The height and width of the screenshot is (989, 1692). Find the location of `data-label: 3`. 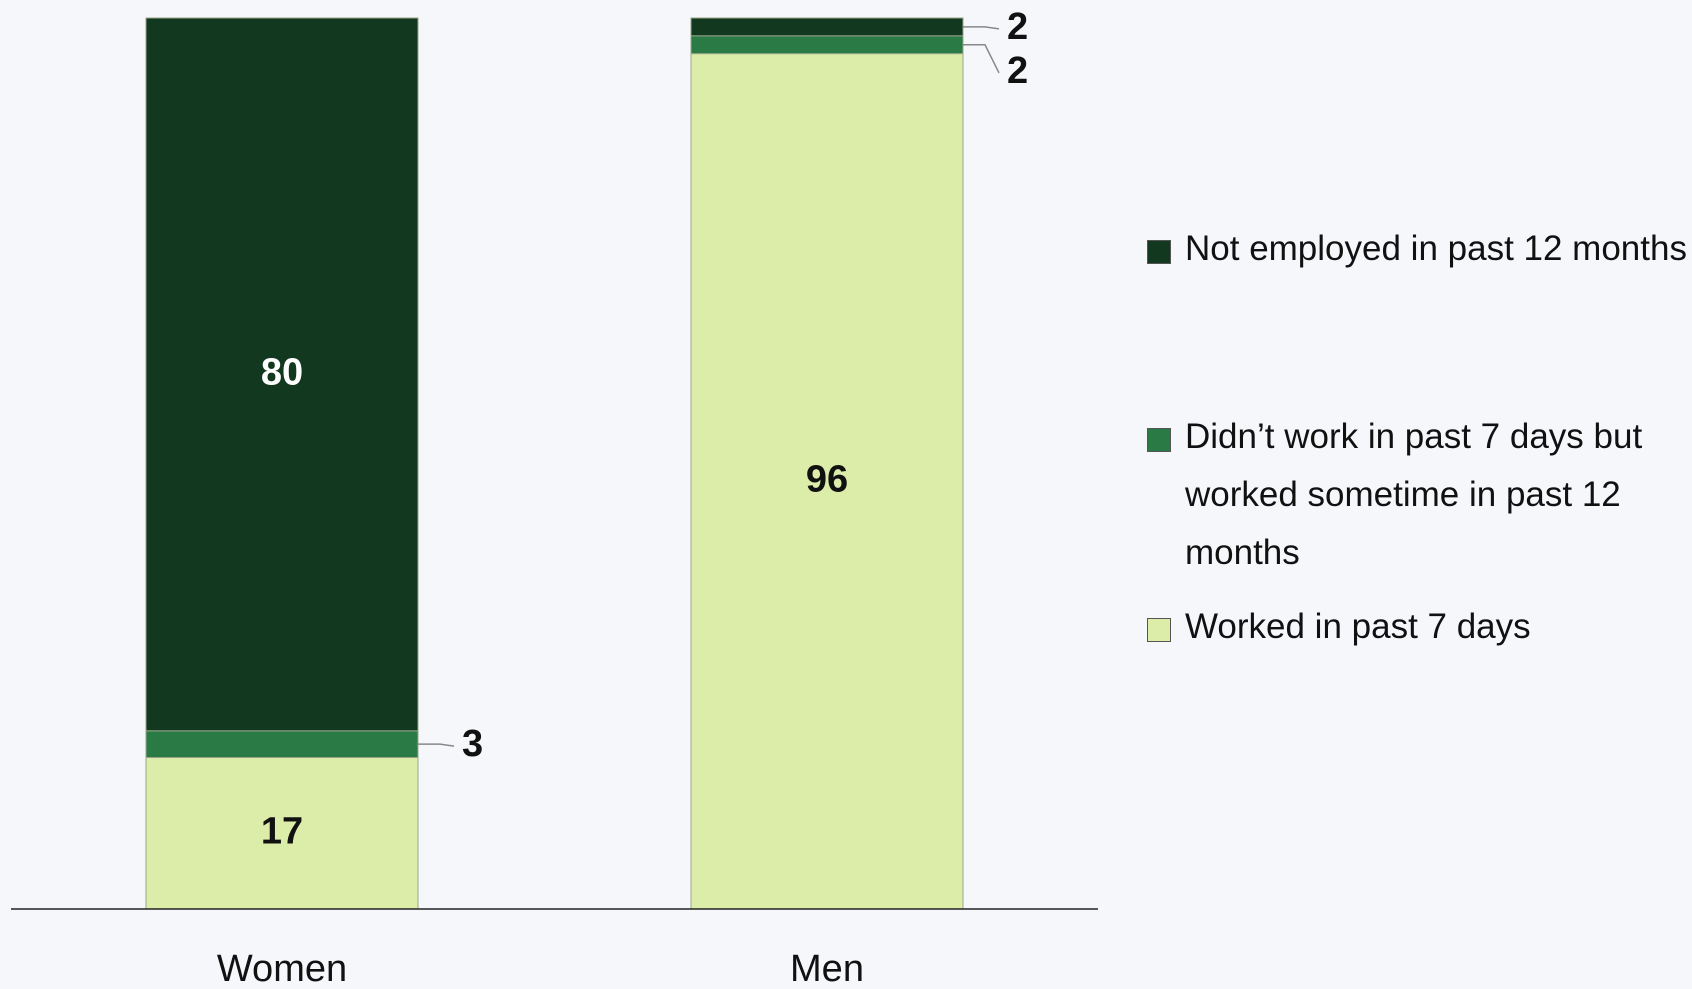

data-label: 3 is located at coordinates (472, 744).